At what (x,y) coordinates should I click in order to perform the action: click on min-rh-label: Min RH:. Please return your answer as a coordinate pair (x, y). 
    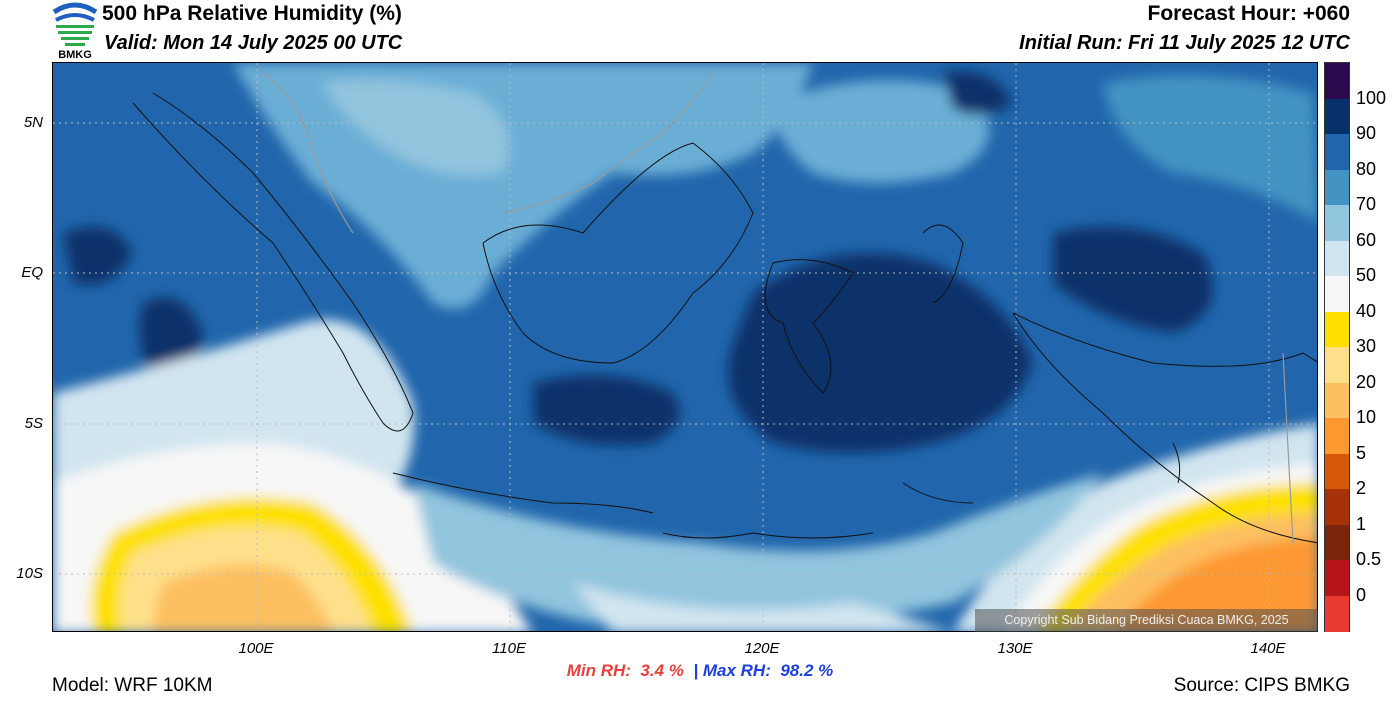
    Looking at the image, I should click on (598, 670).